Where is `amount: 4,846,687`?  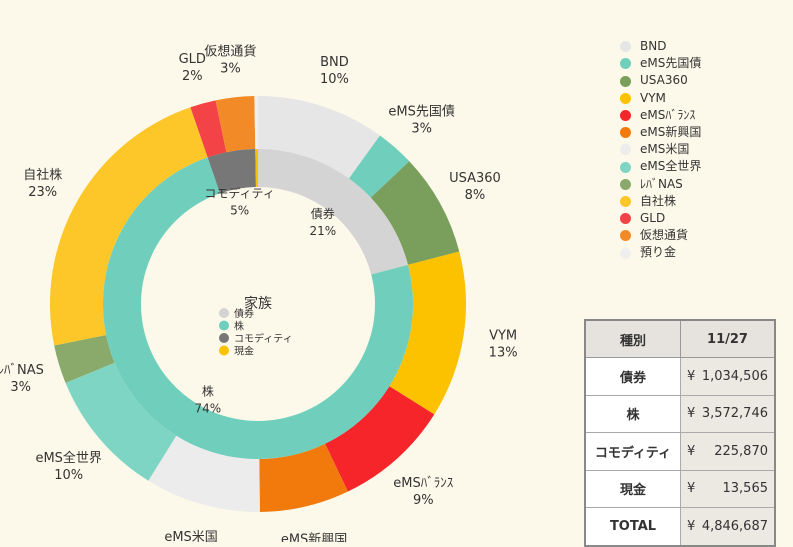
amount: 4,846,687 is located at coordinates (734, 526).